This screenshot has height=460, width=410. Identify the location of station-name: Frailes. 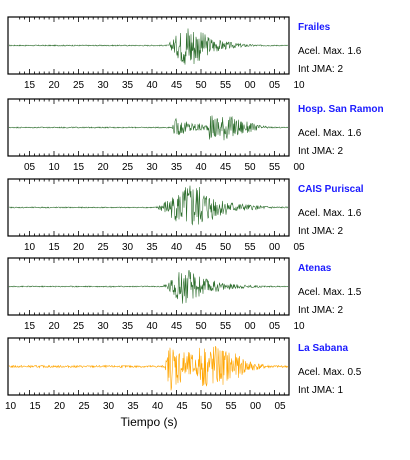
(314, 27).